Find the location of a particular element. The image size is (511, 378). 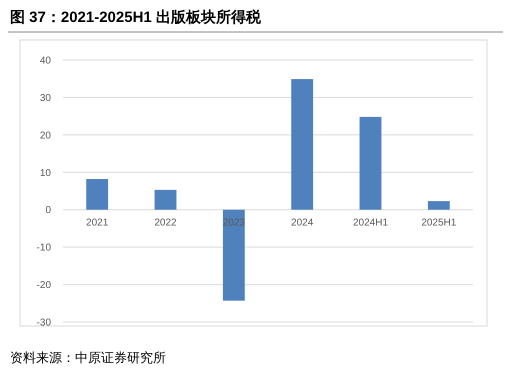

y-tick-label: 20 is located at coordinates (46, 136).